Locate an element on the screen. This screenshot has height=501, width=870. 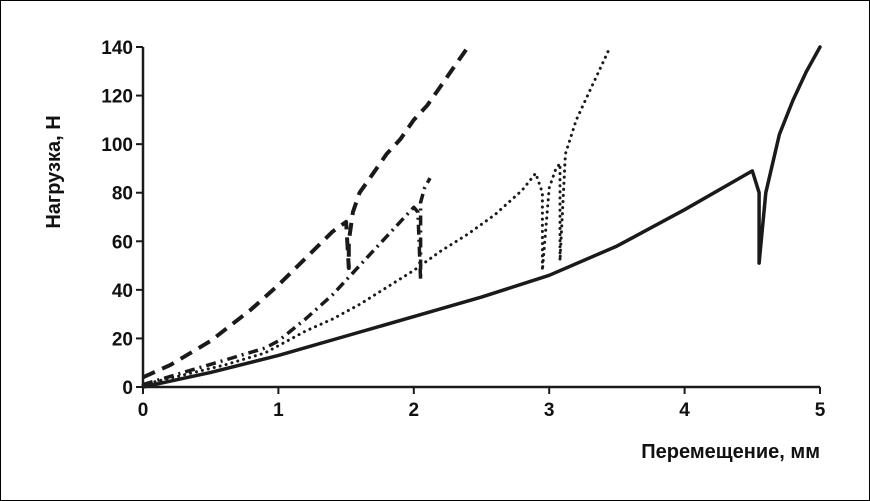
x-tick-label: 3 is located at coordinates (549, 410).